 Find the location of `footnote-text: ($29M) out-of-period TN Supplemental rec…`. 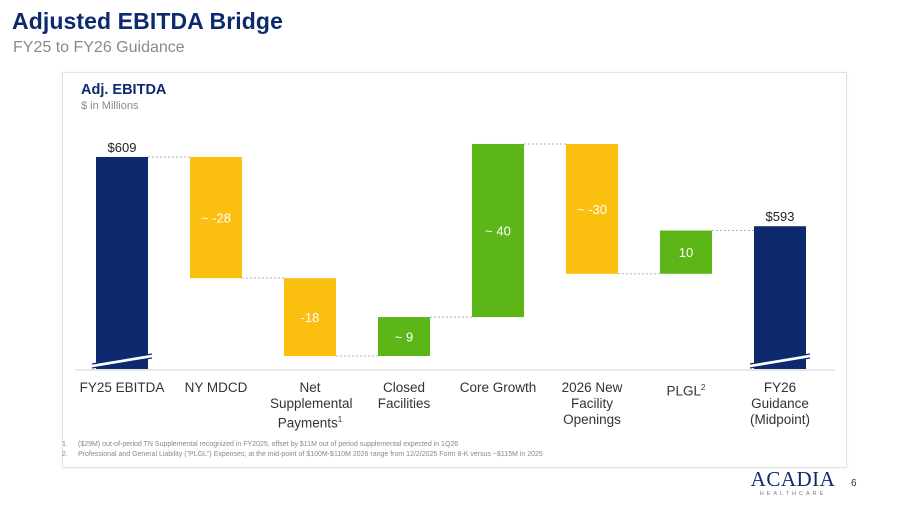

footnote-text: ($29M) out-of-period TN Supplemental rec… is located at coordinates (268, 444).